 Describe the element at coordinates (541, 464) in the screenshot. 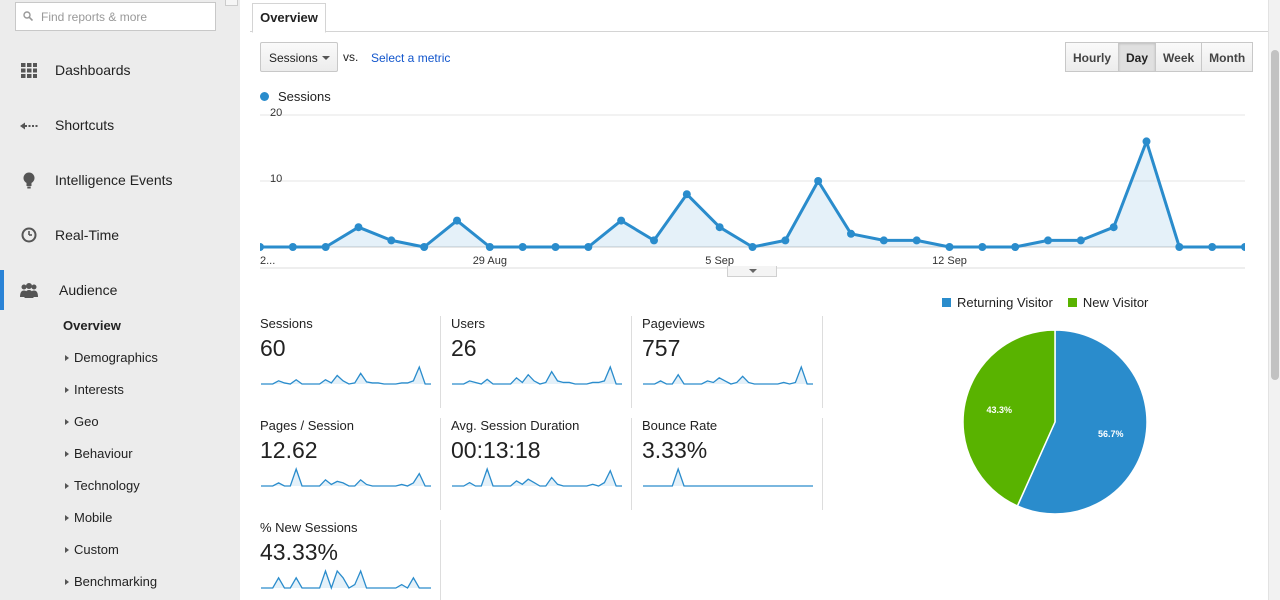

I see `kpi-avg-session-duration: Avg. Session Duration 00:13:18` at that location.